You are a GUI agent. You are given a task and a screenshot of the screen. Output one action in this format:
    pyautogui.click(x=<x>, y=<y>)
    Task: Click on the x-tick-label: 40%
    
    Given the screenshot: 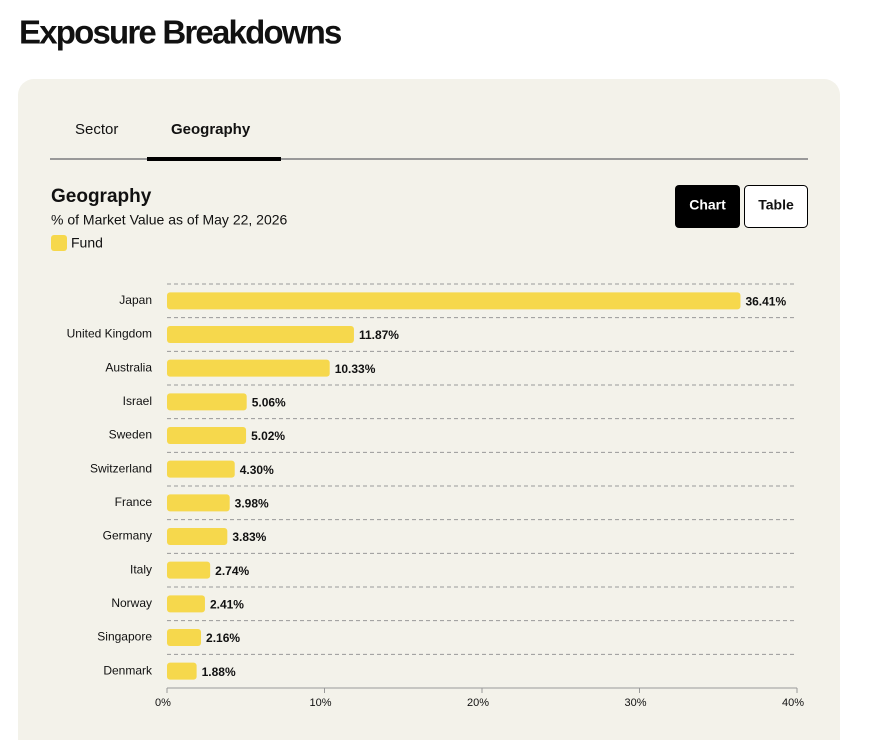 What is the action you would take?
    pyautogui.click(x=793, y=703)
    